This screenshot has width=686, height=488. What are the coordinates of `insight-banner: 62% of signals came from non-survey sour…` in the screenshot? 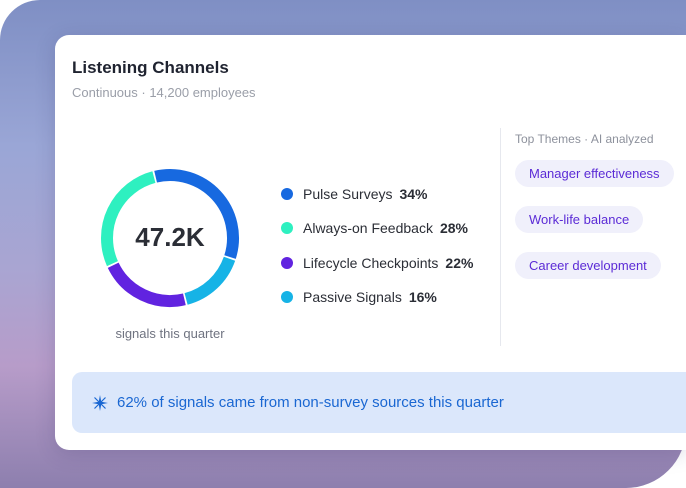 It's located at (379, 402).